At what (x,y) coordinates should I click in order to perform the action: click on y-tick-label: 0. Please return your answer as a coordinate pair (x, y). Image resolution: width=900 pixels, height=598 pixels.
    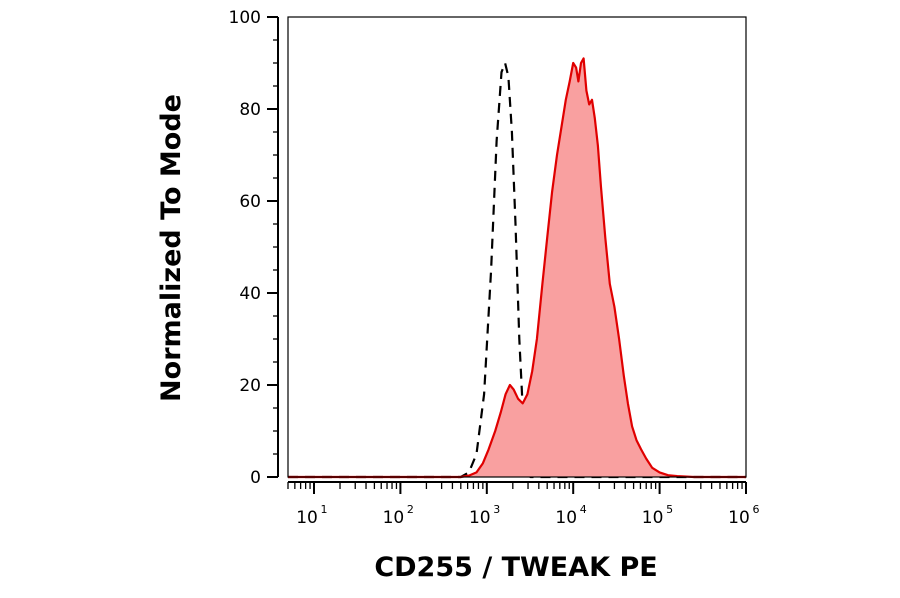
    Looking at the image, I should click on (255, 478).